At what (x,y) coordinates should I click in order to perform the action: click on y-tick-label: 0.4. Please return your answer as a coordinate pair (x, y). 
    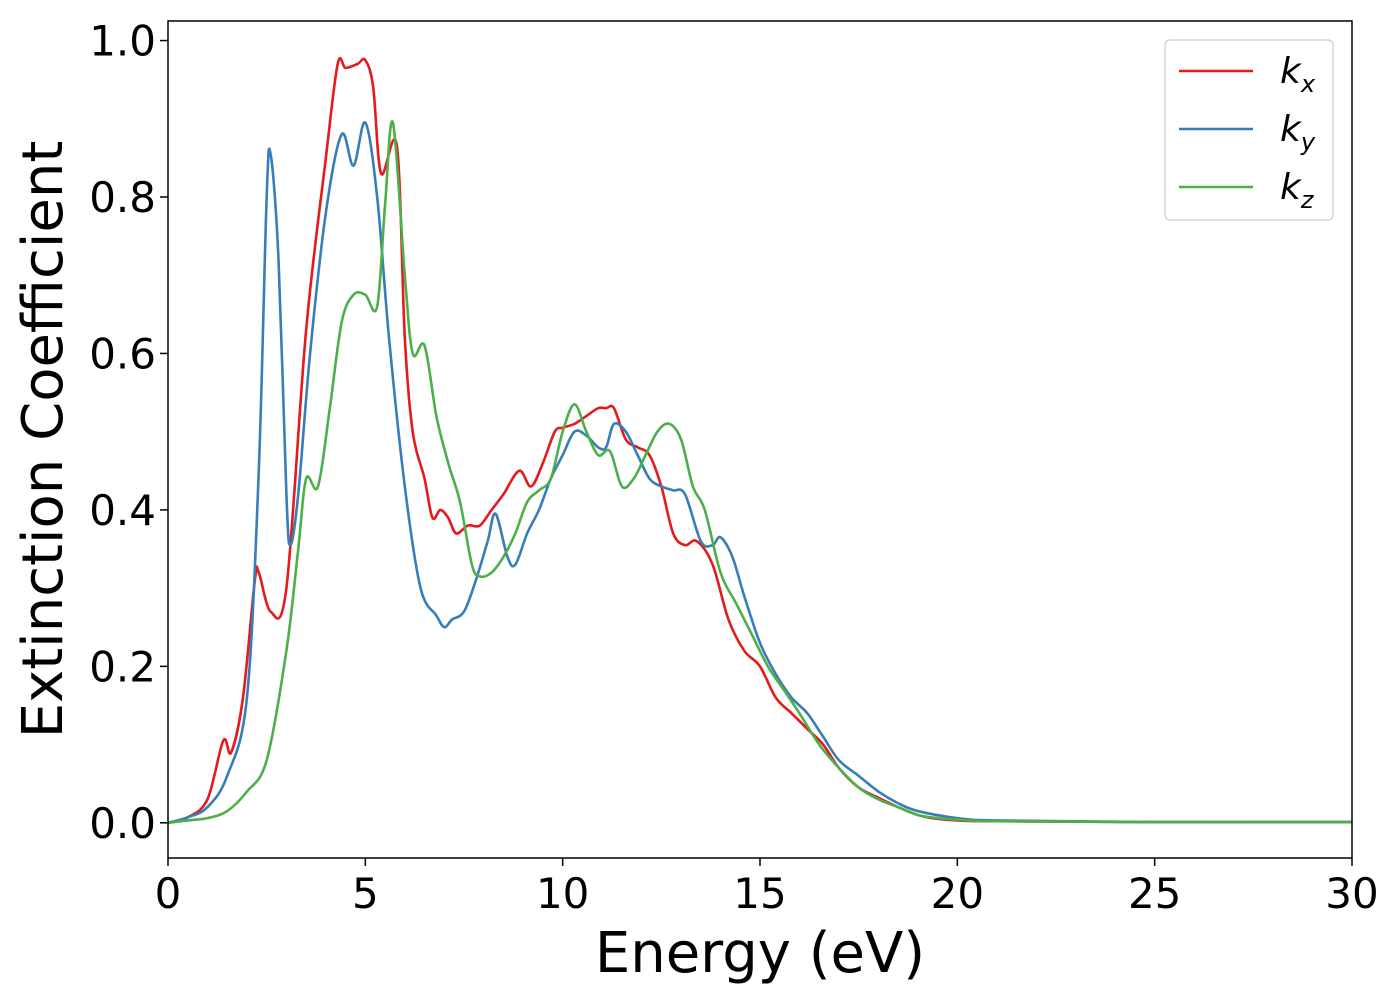
    Looking at the image, I should click on (122, 510).